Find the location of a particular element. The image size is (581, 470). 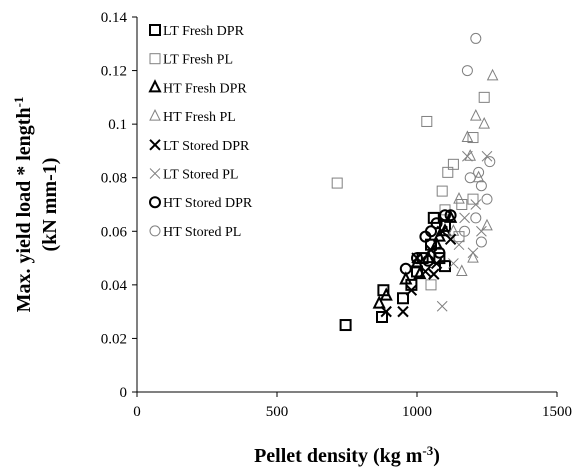

legend-label: LT Fresh DPR is located at coordinates (204, 31).